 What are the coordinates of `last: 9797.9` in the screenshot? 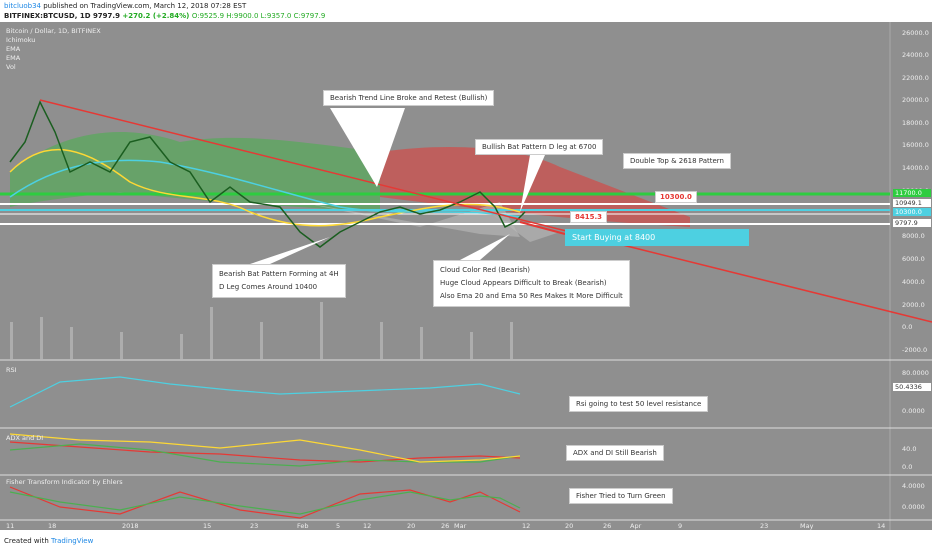 It's located at (106, 16).